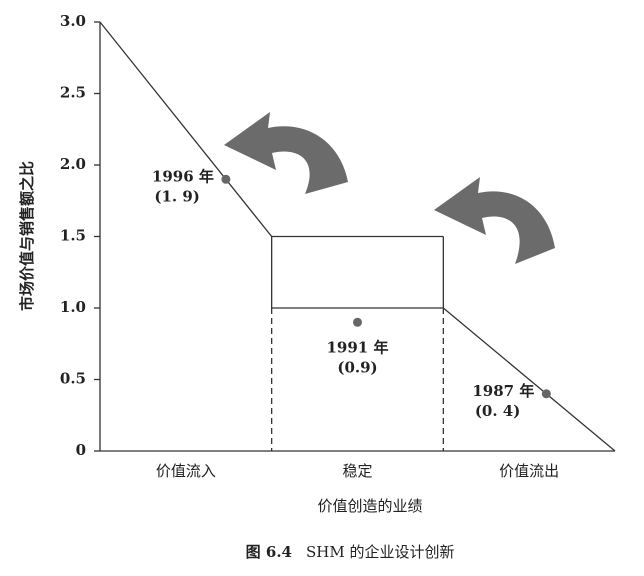  What do you see at coordinates (183, 176) in the screenshot?
I see `point-label: 1996 年` at bounding box center [183, 176].